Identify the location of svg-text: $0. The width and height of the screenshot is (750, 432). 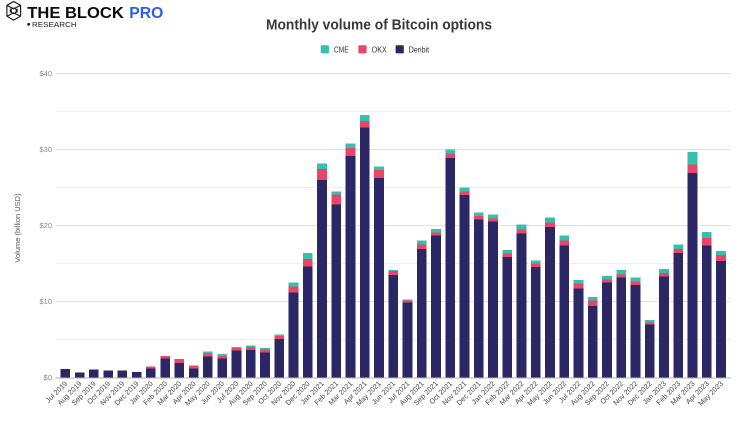
(48, 377).